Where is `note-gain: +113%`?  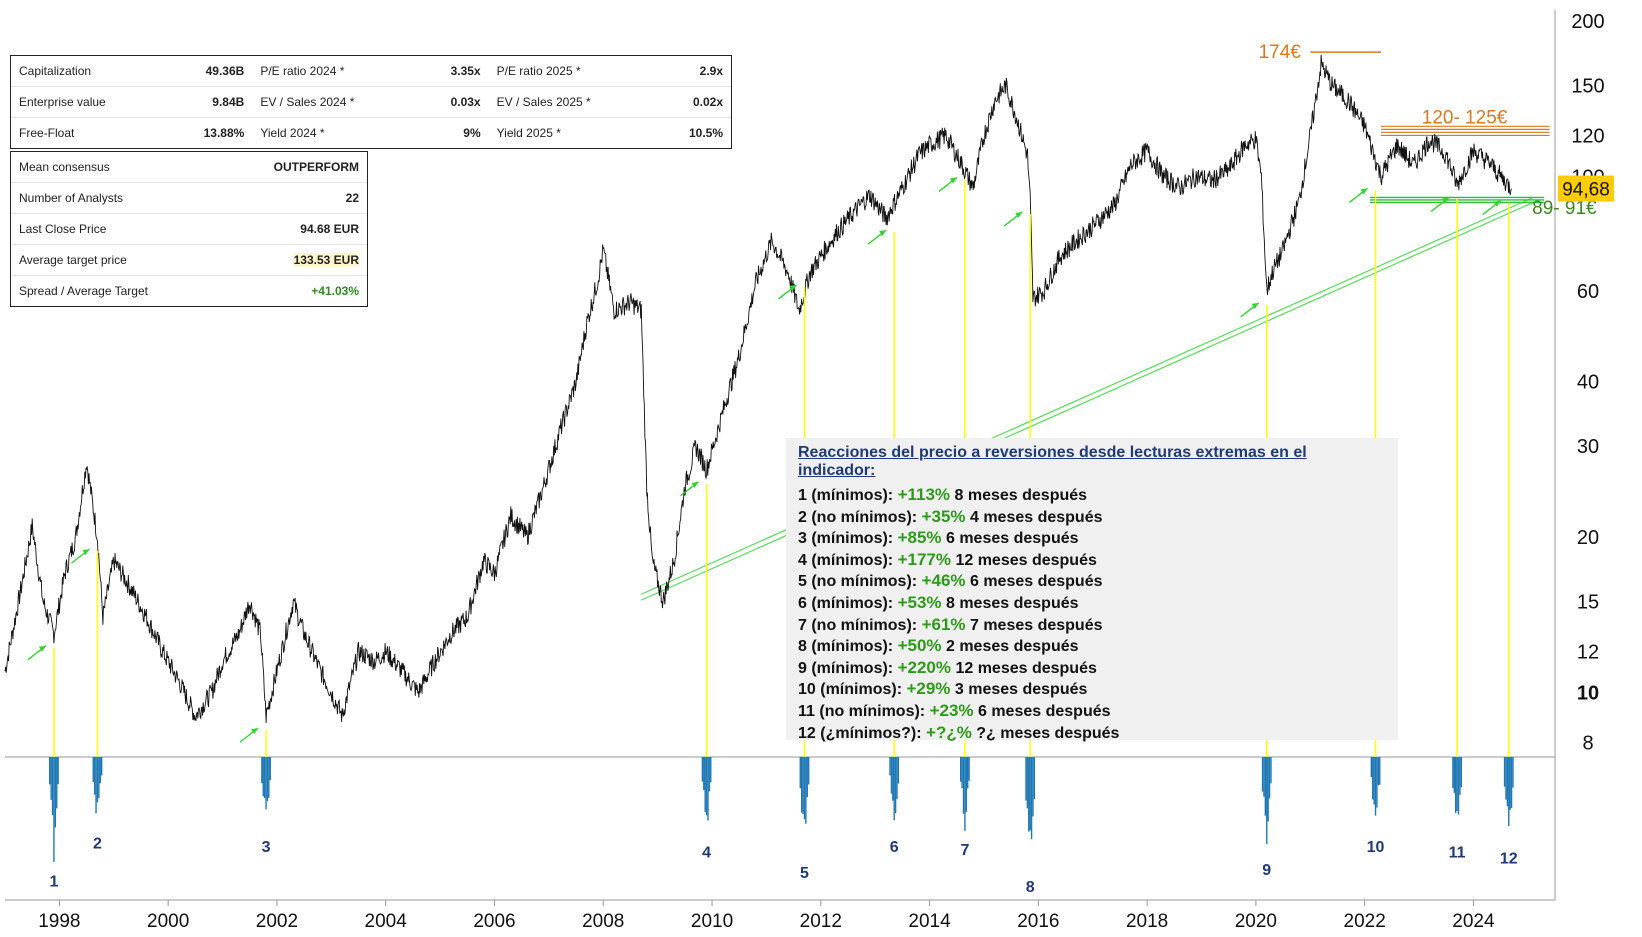
note-gain: +113% is located at coordinates (924, 494).